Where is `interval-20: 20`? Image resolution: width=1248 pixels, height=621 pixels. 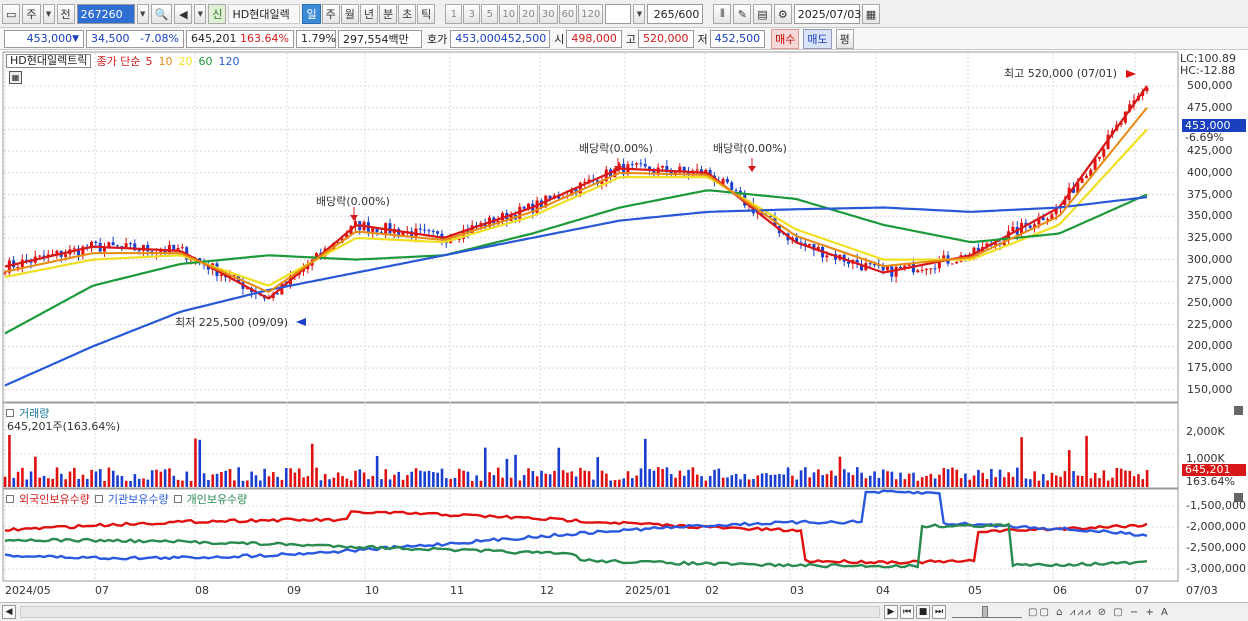
interval-20: 20 is located at coordinates (528, 14).